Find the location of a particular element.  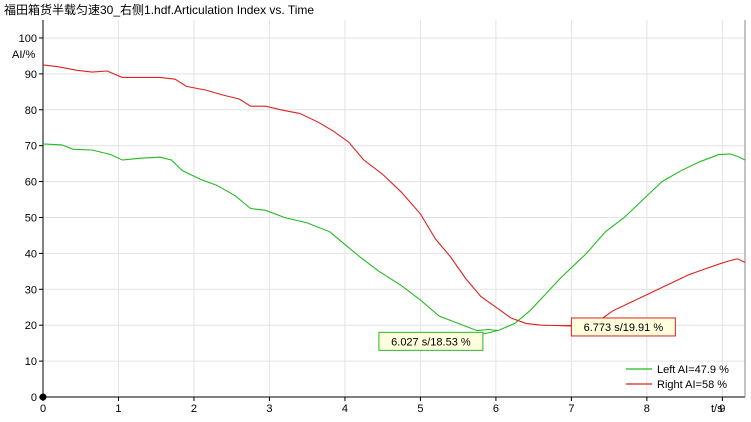

x-tick-label: 5 is located at coordinates (420, 409).